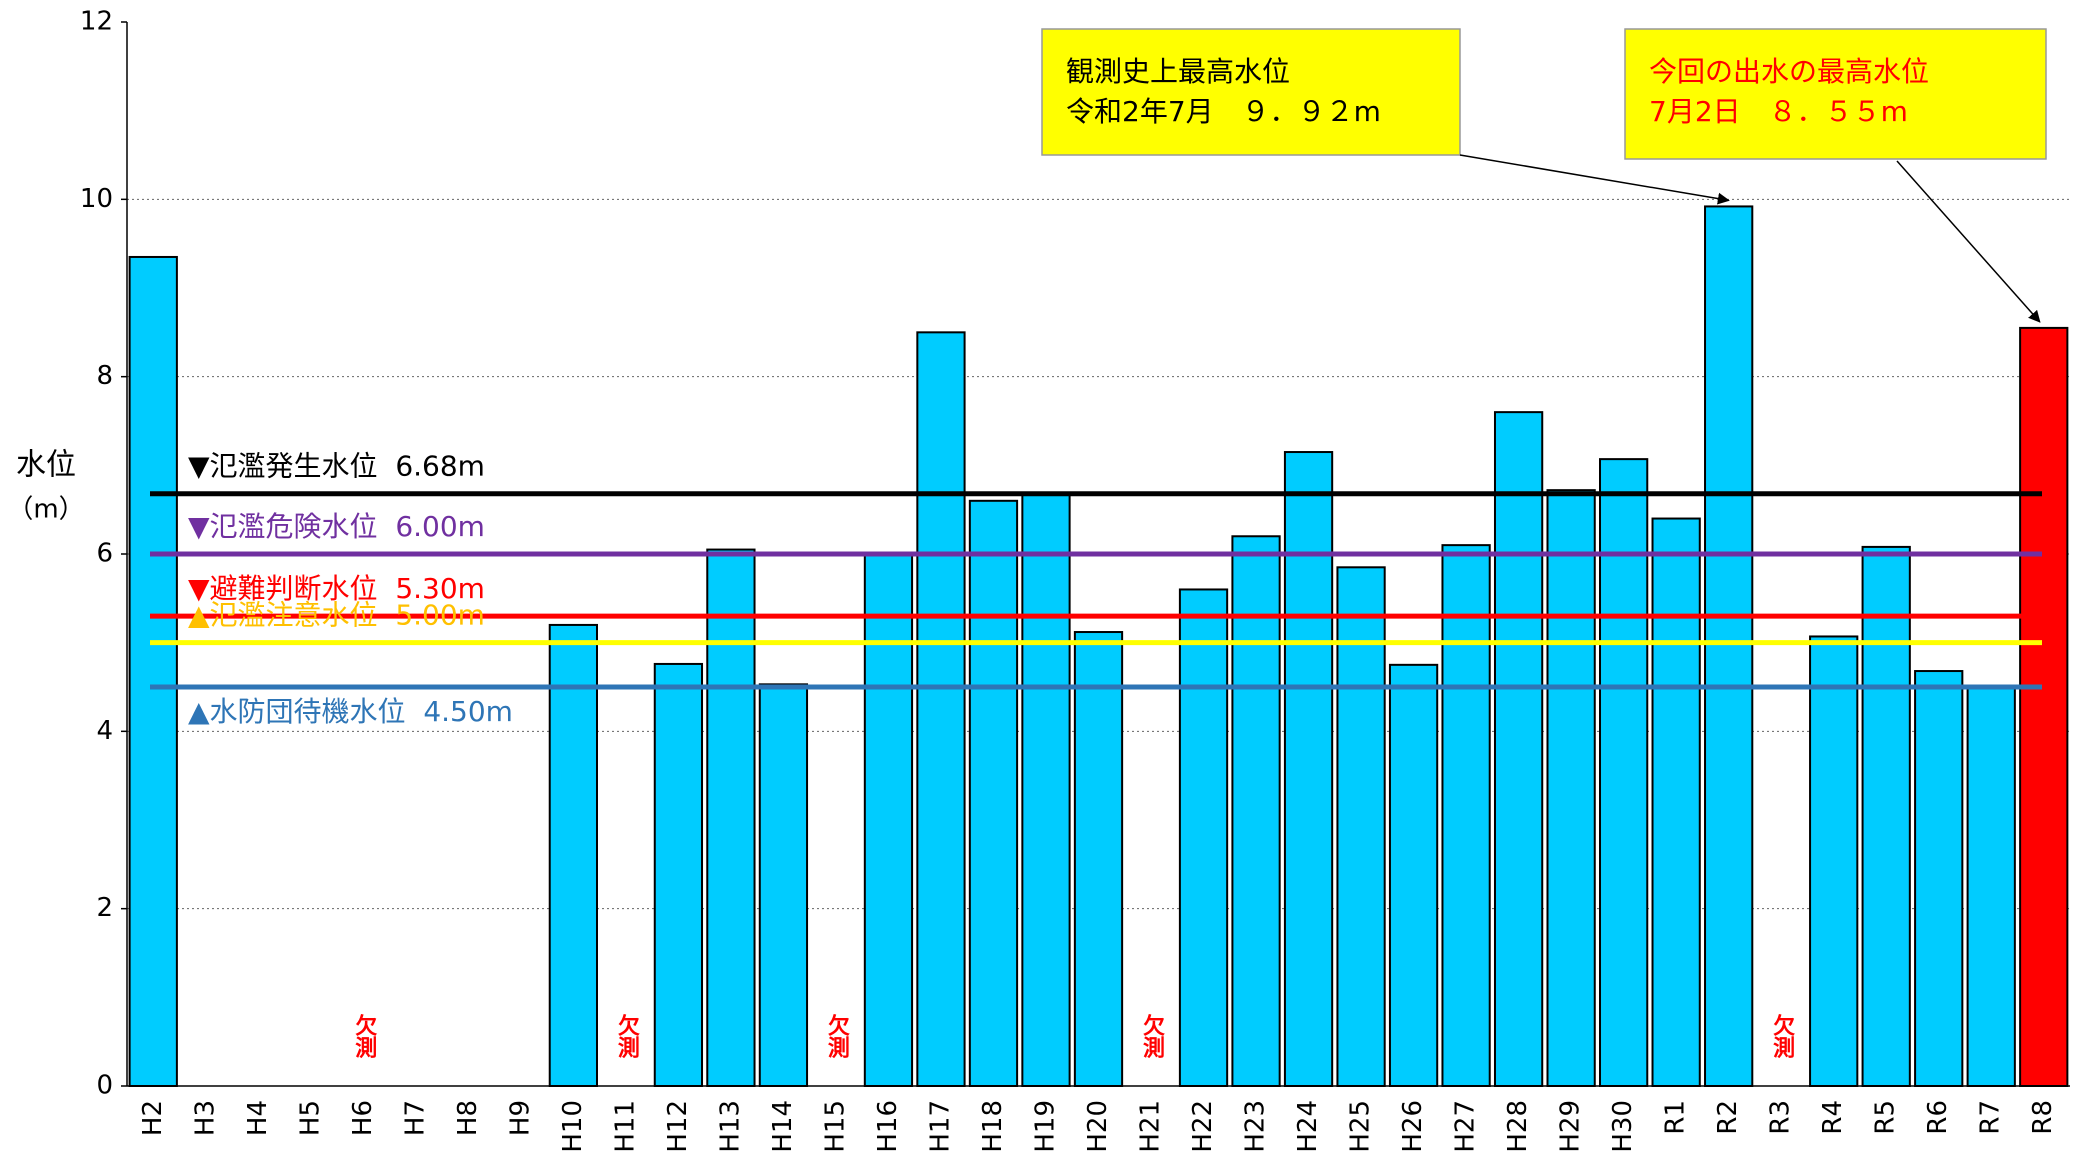 The image size is (2076, 1159). I want to click on x-tick-label: H18, so click(993, 1126).